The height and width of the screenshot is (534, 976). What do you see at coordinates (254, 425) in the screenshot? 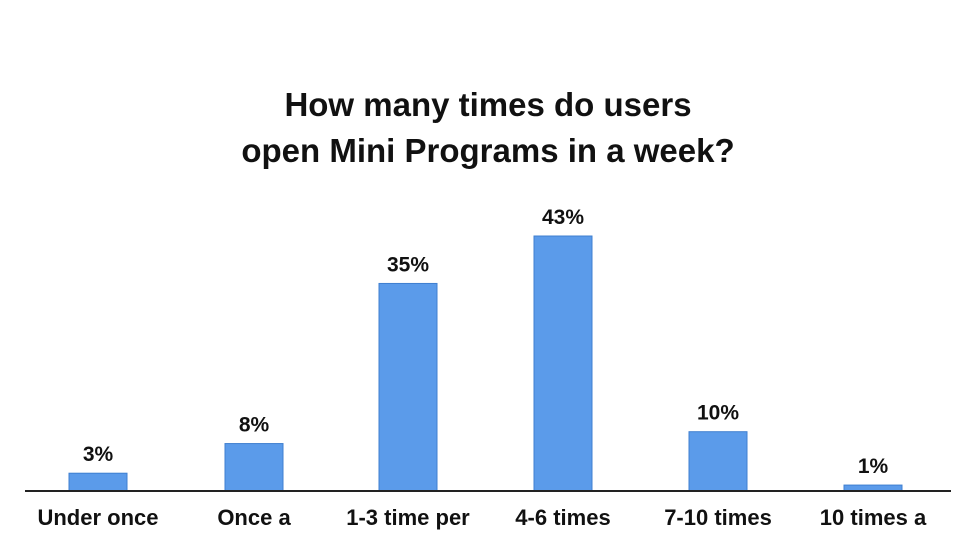
I see `value-label-1: 8%` at bounding box center [254, 425].